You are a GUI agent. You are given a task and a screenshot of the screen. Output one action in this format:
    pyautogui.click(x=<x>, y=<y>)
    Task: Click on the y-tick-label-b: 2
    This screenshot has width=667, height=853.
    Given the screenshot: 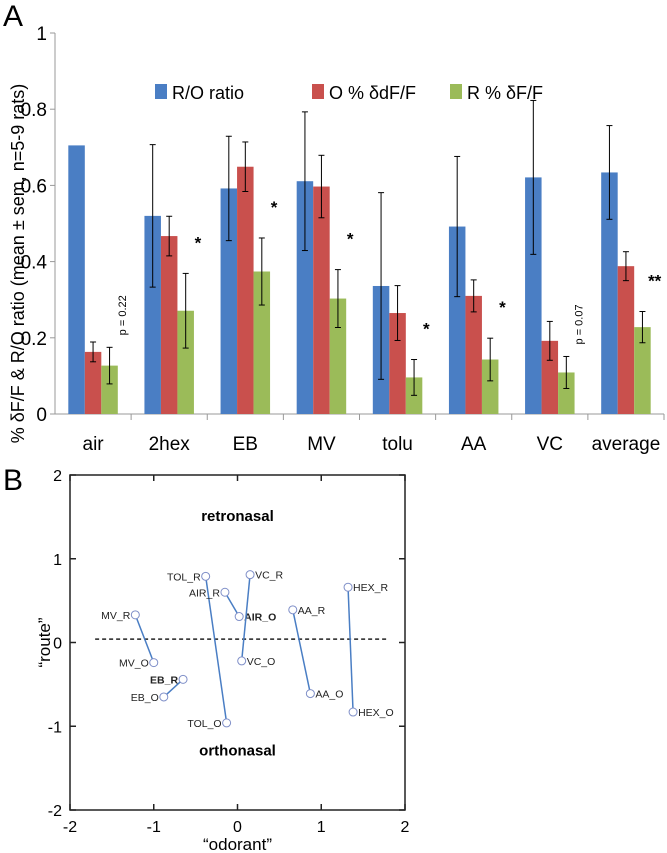 What is the action you would take?
    pyautogui.click(x=57, y=476)
    